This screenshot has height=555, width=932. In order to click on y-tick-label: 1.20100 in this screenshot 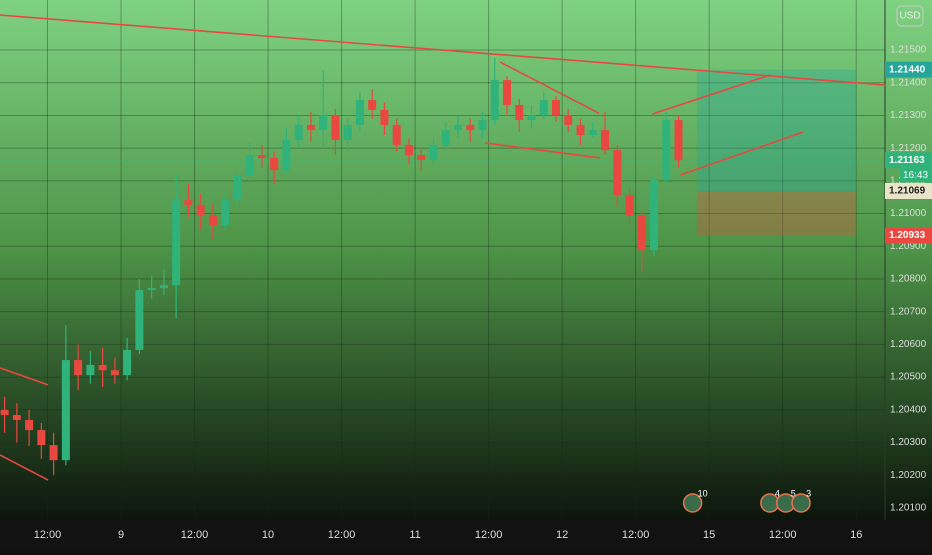, I will do `click(908, 508)`.